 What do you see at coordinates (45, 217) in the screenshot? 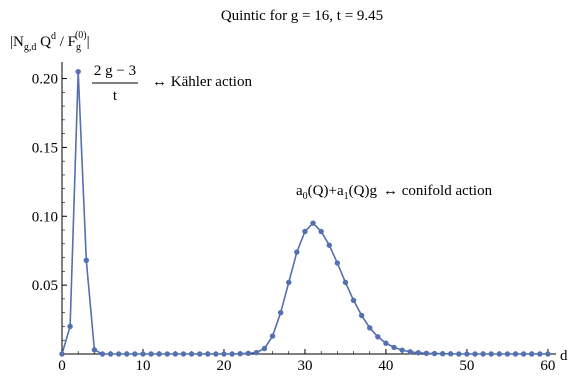
I see `y-tick-label-1: 0.10` at bounding box center [45, 217].